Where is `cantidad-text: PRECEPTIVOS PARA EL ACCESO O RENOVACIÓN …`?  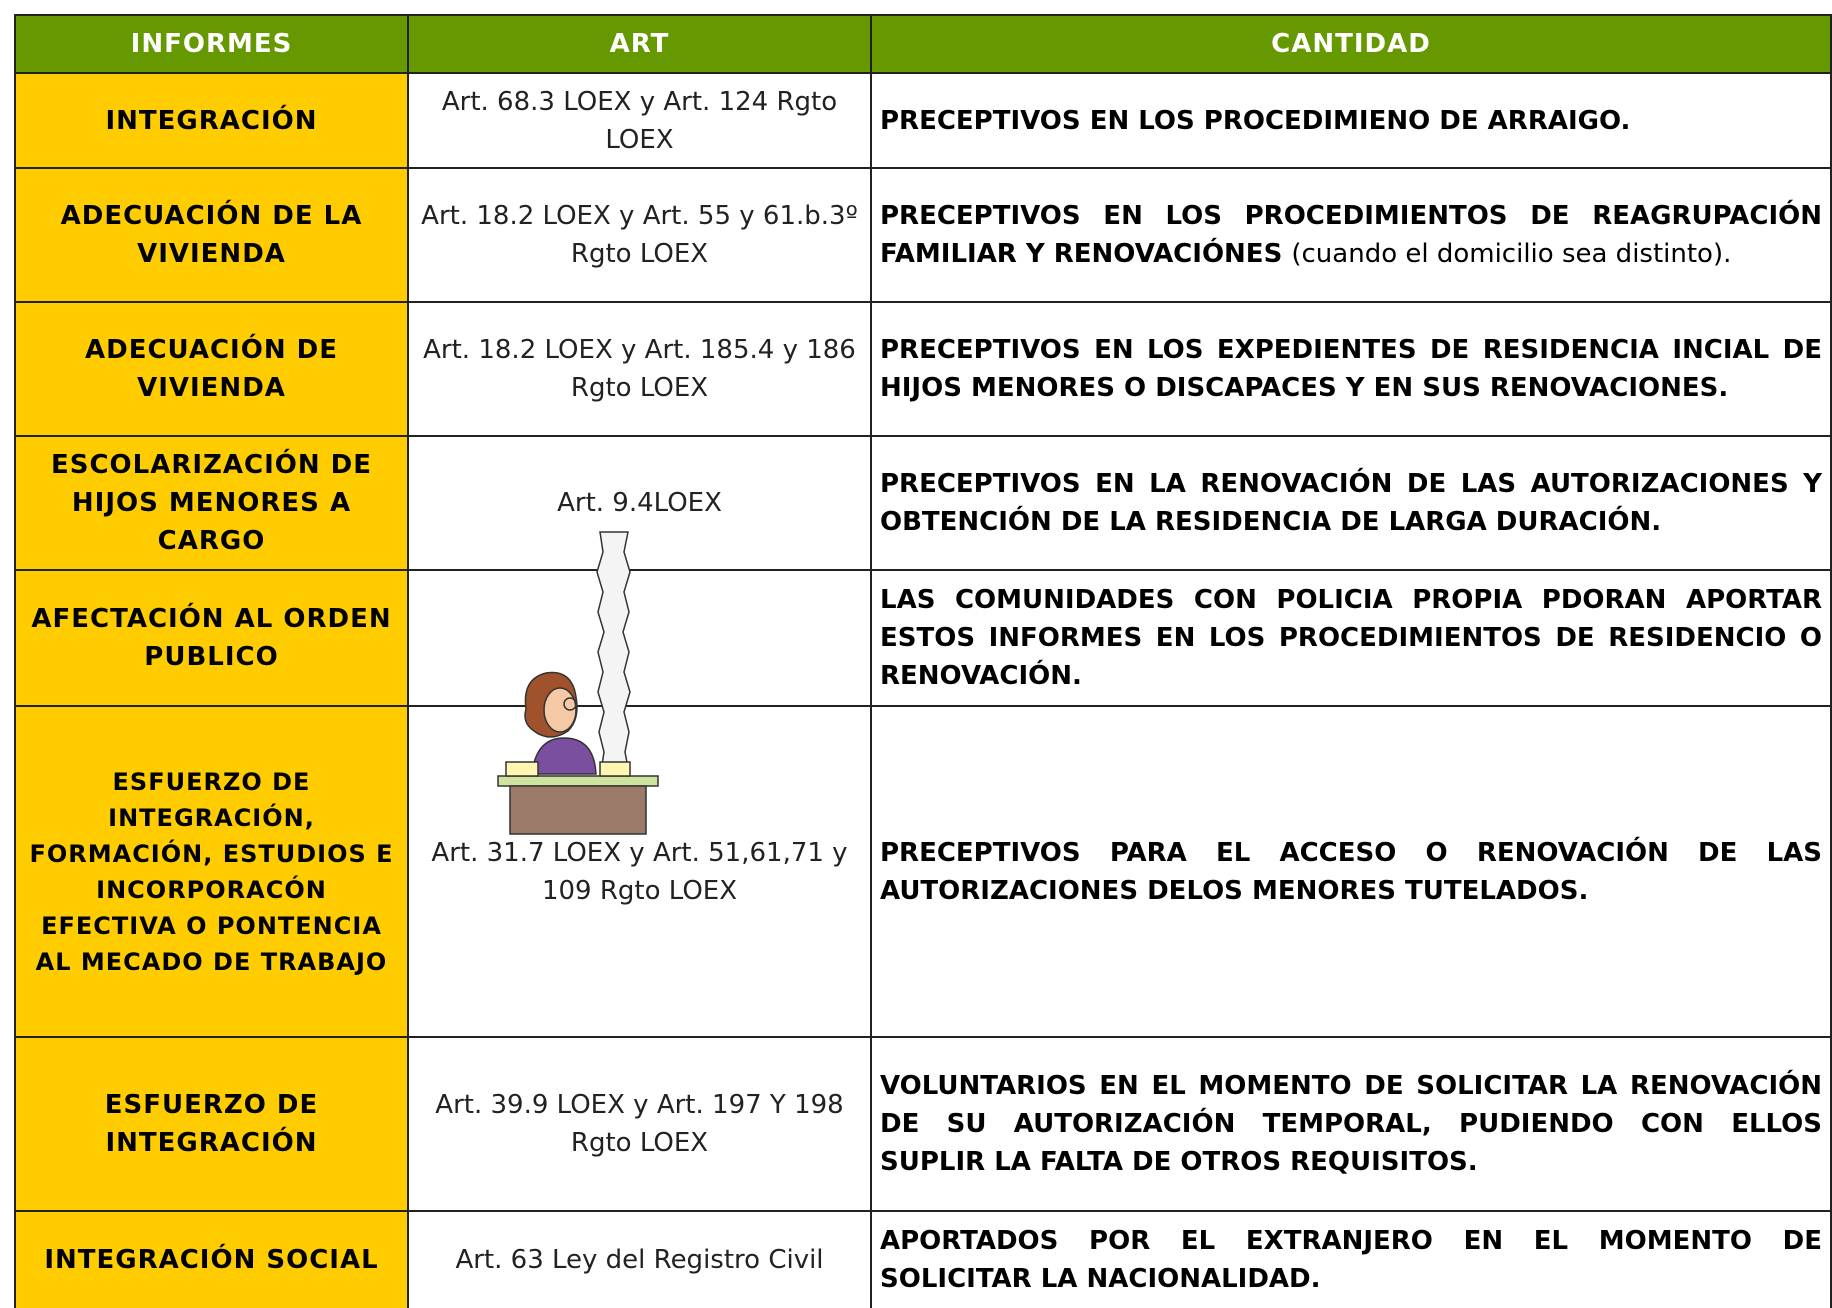 cantidad-text: PRECEPTIVOS PARA EL ACCESO O RENOVACIÓN … is located at coordinates (1351, 871).